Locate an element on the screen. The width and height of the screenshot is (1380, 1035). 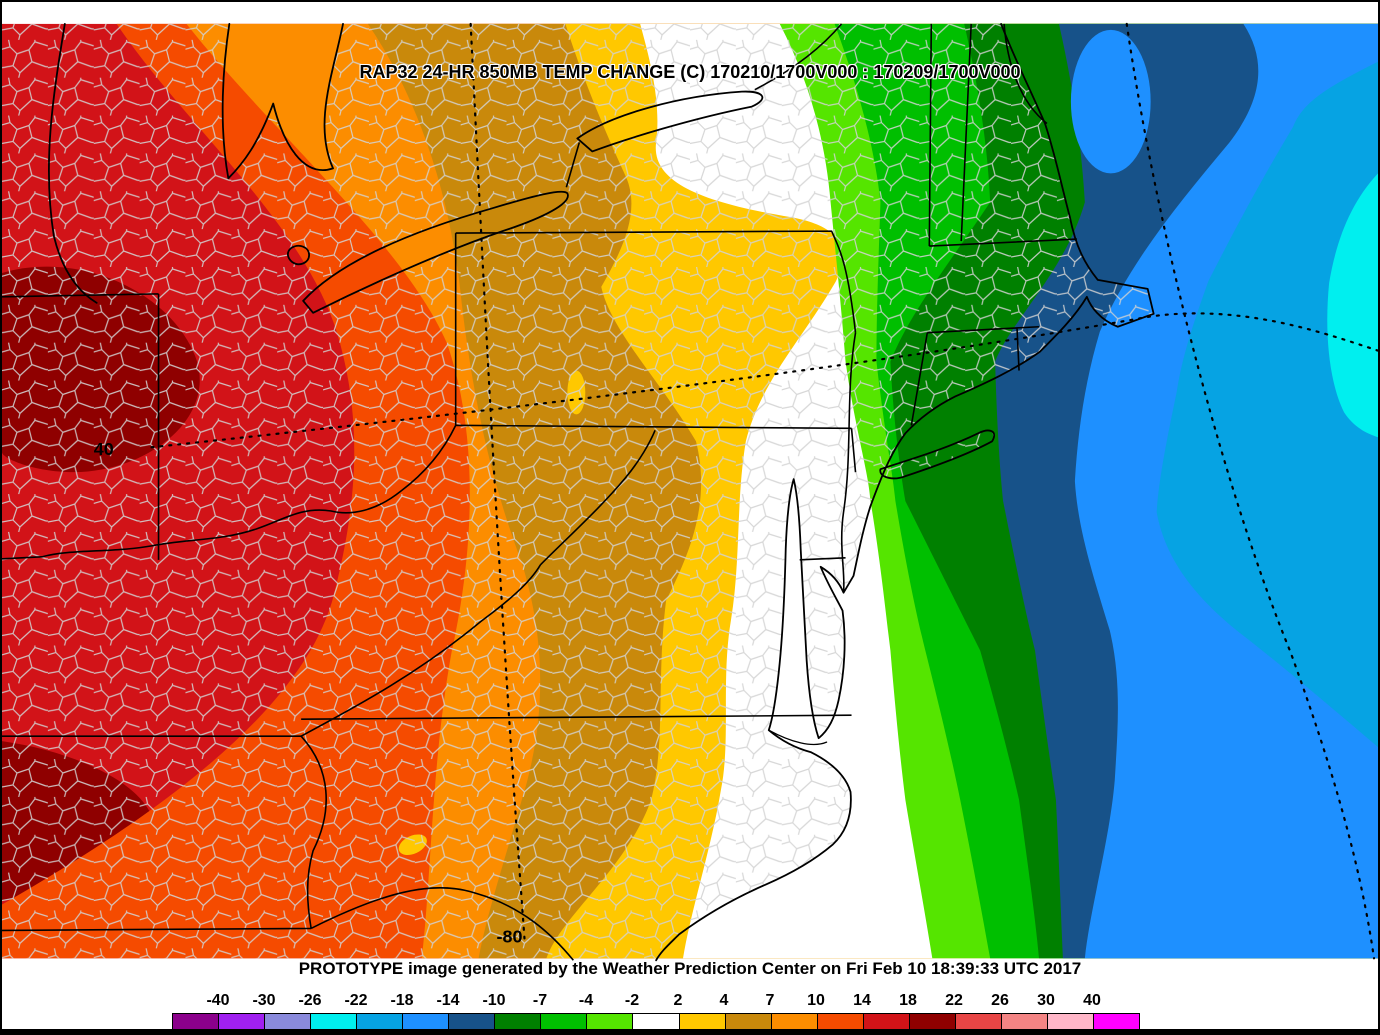
legend-tick-30: 30 is located at coordinates (1046, 1000).